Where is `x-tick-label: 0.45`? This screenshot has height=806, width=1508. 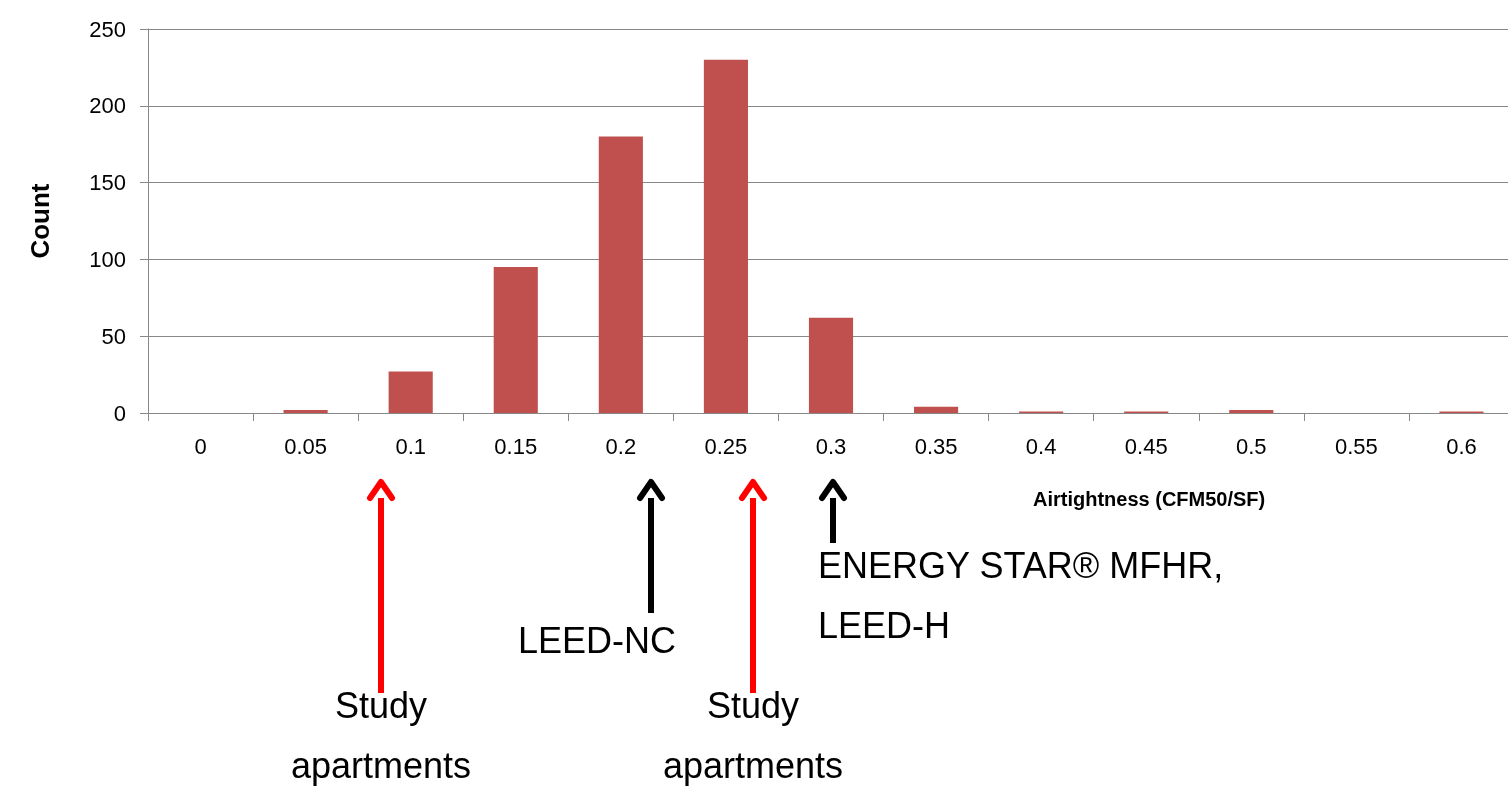
x-tick-label: 0.45 is located at coordinates (1146, 446).